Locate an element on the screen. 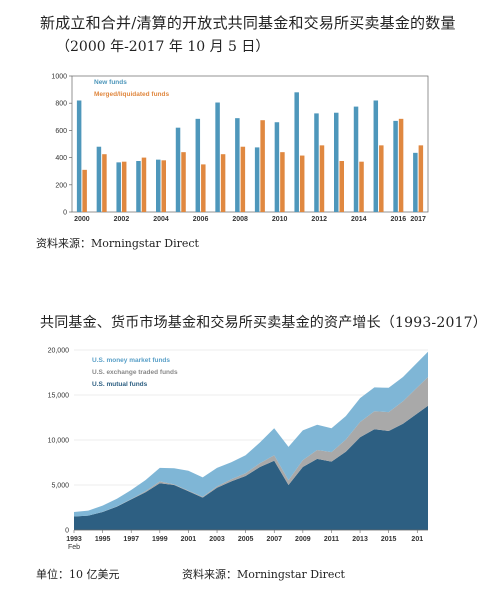 The image size is (500, 589). y-tick-label: 20,000 is located at coordinates (59, 351).